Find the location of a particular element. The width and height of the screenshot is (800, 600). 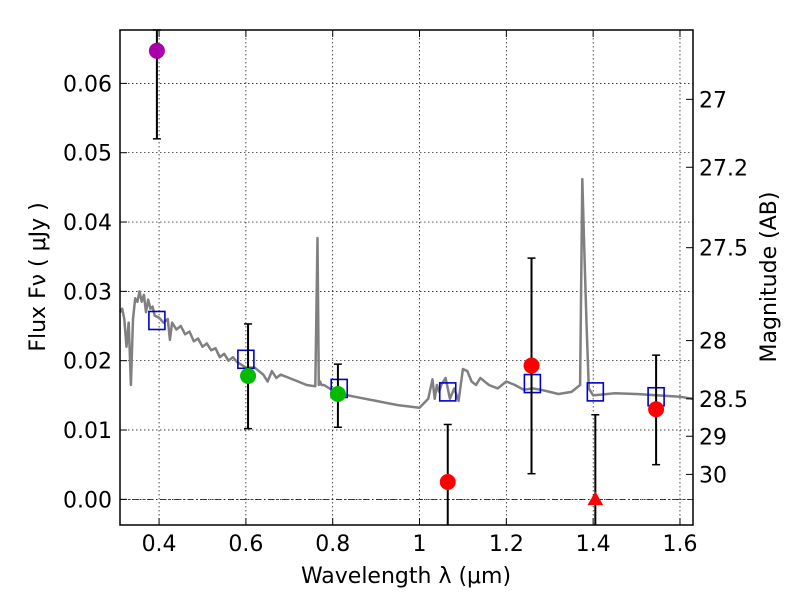

mag-tick-label: 28 is located at coordinates (713, 342).